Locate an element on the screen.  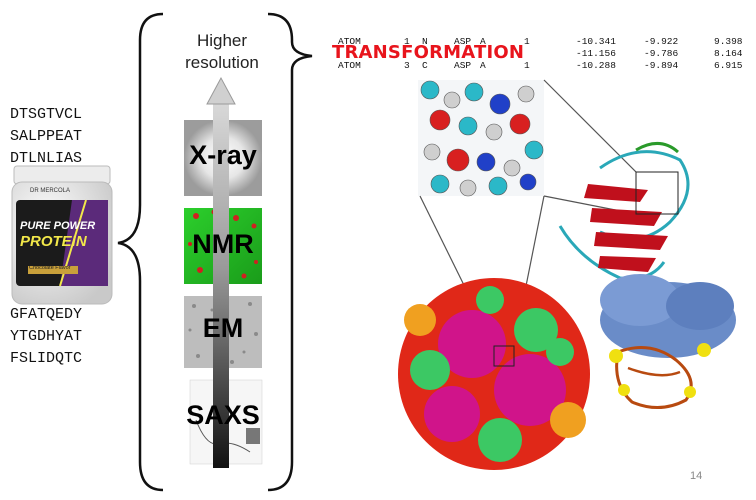
sequence-line: YTGDHYAT is located at coordinates (46, 336).